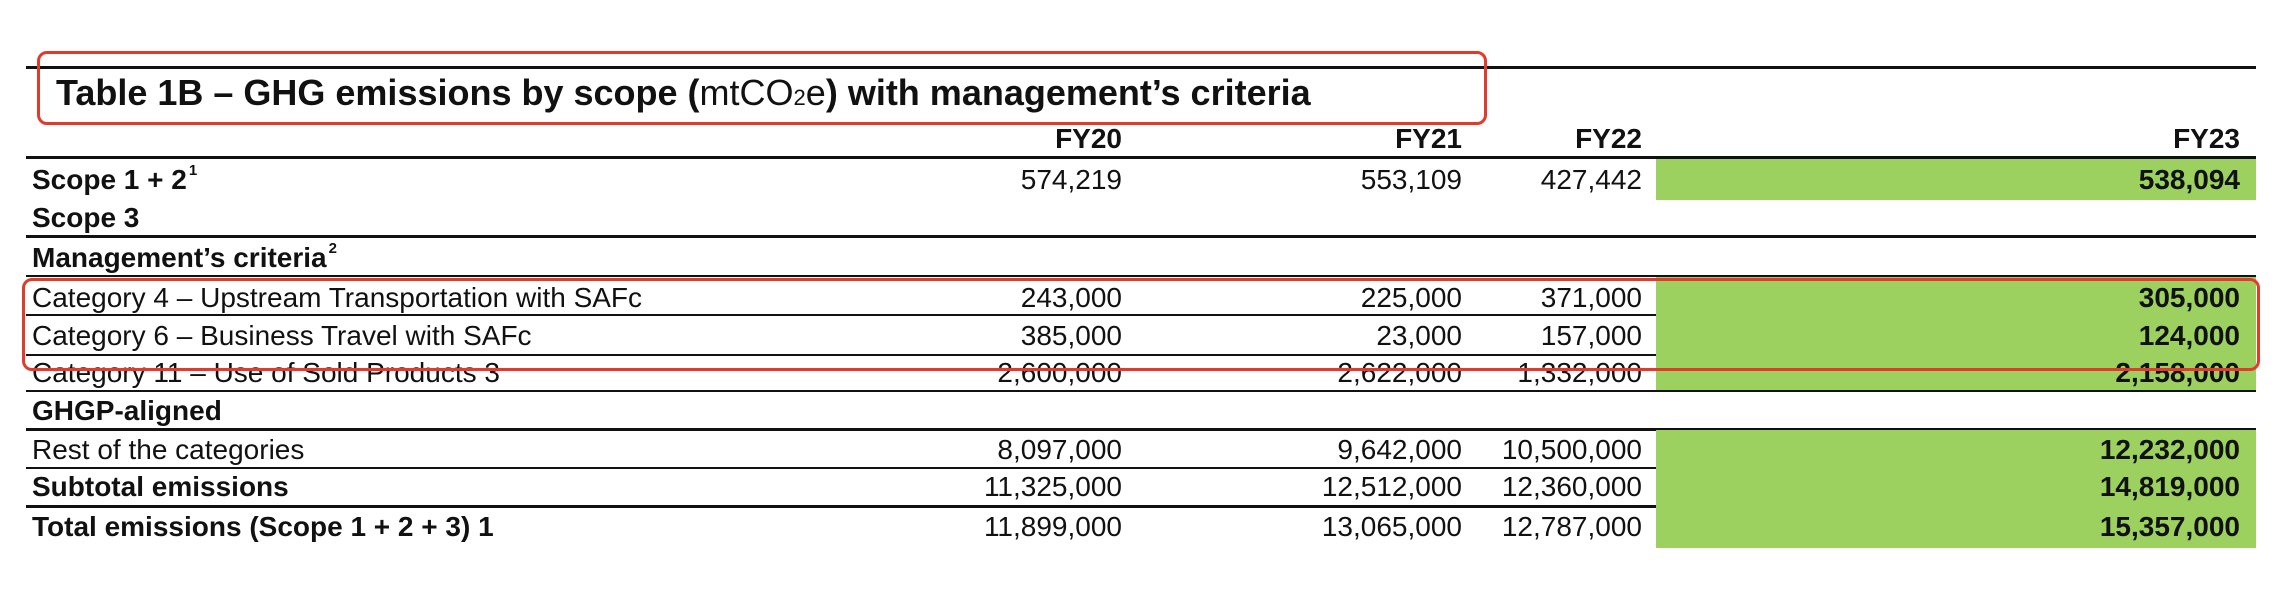  I want to click on table-cell: 371,000, so click(1591, 297).